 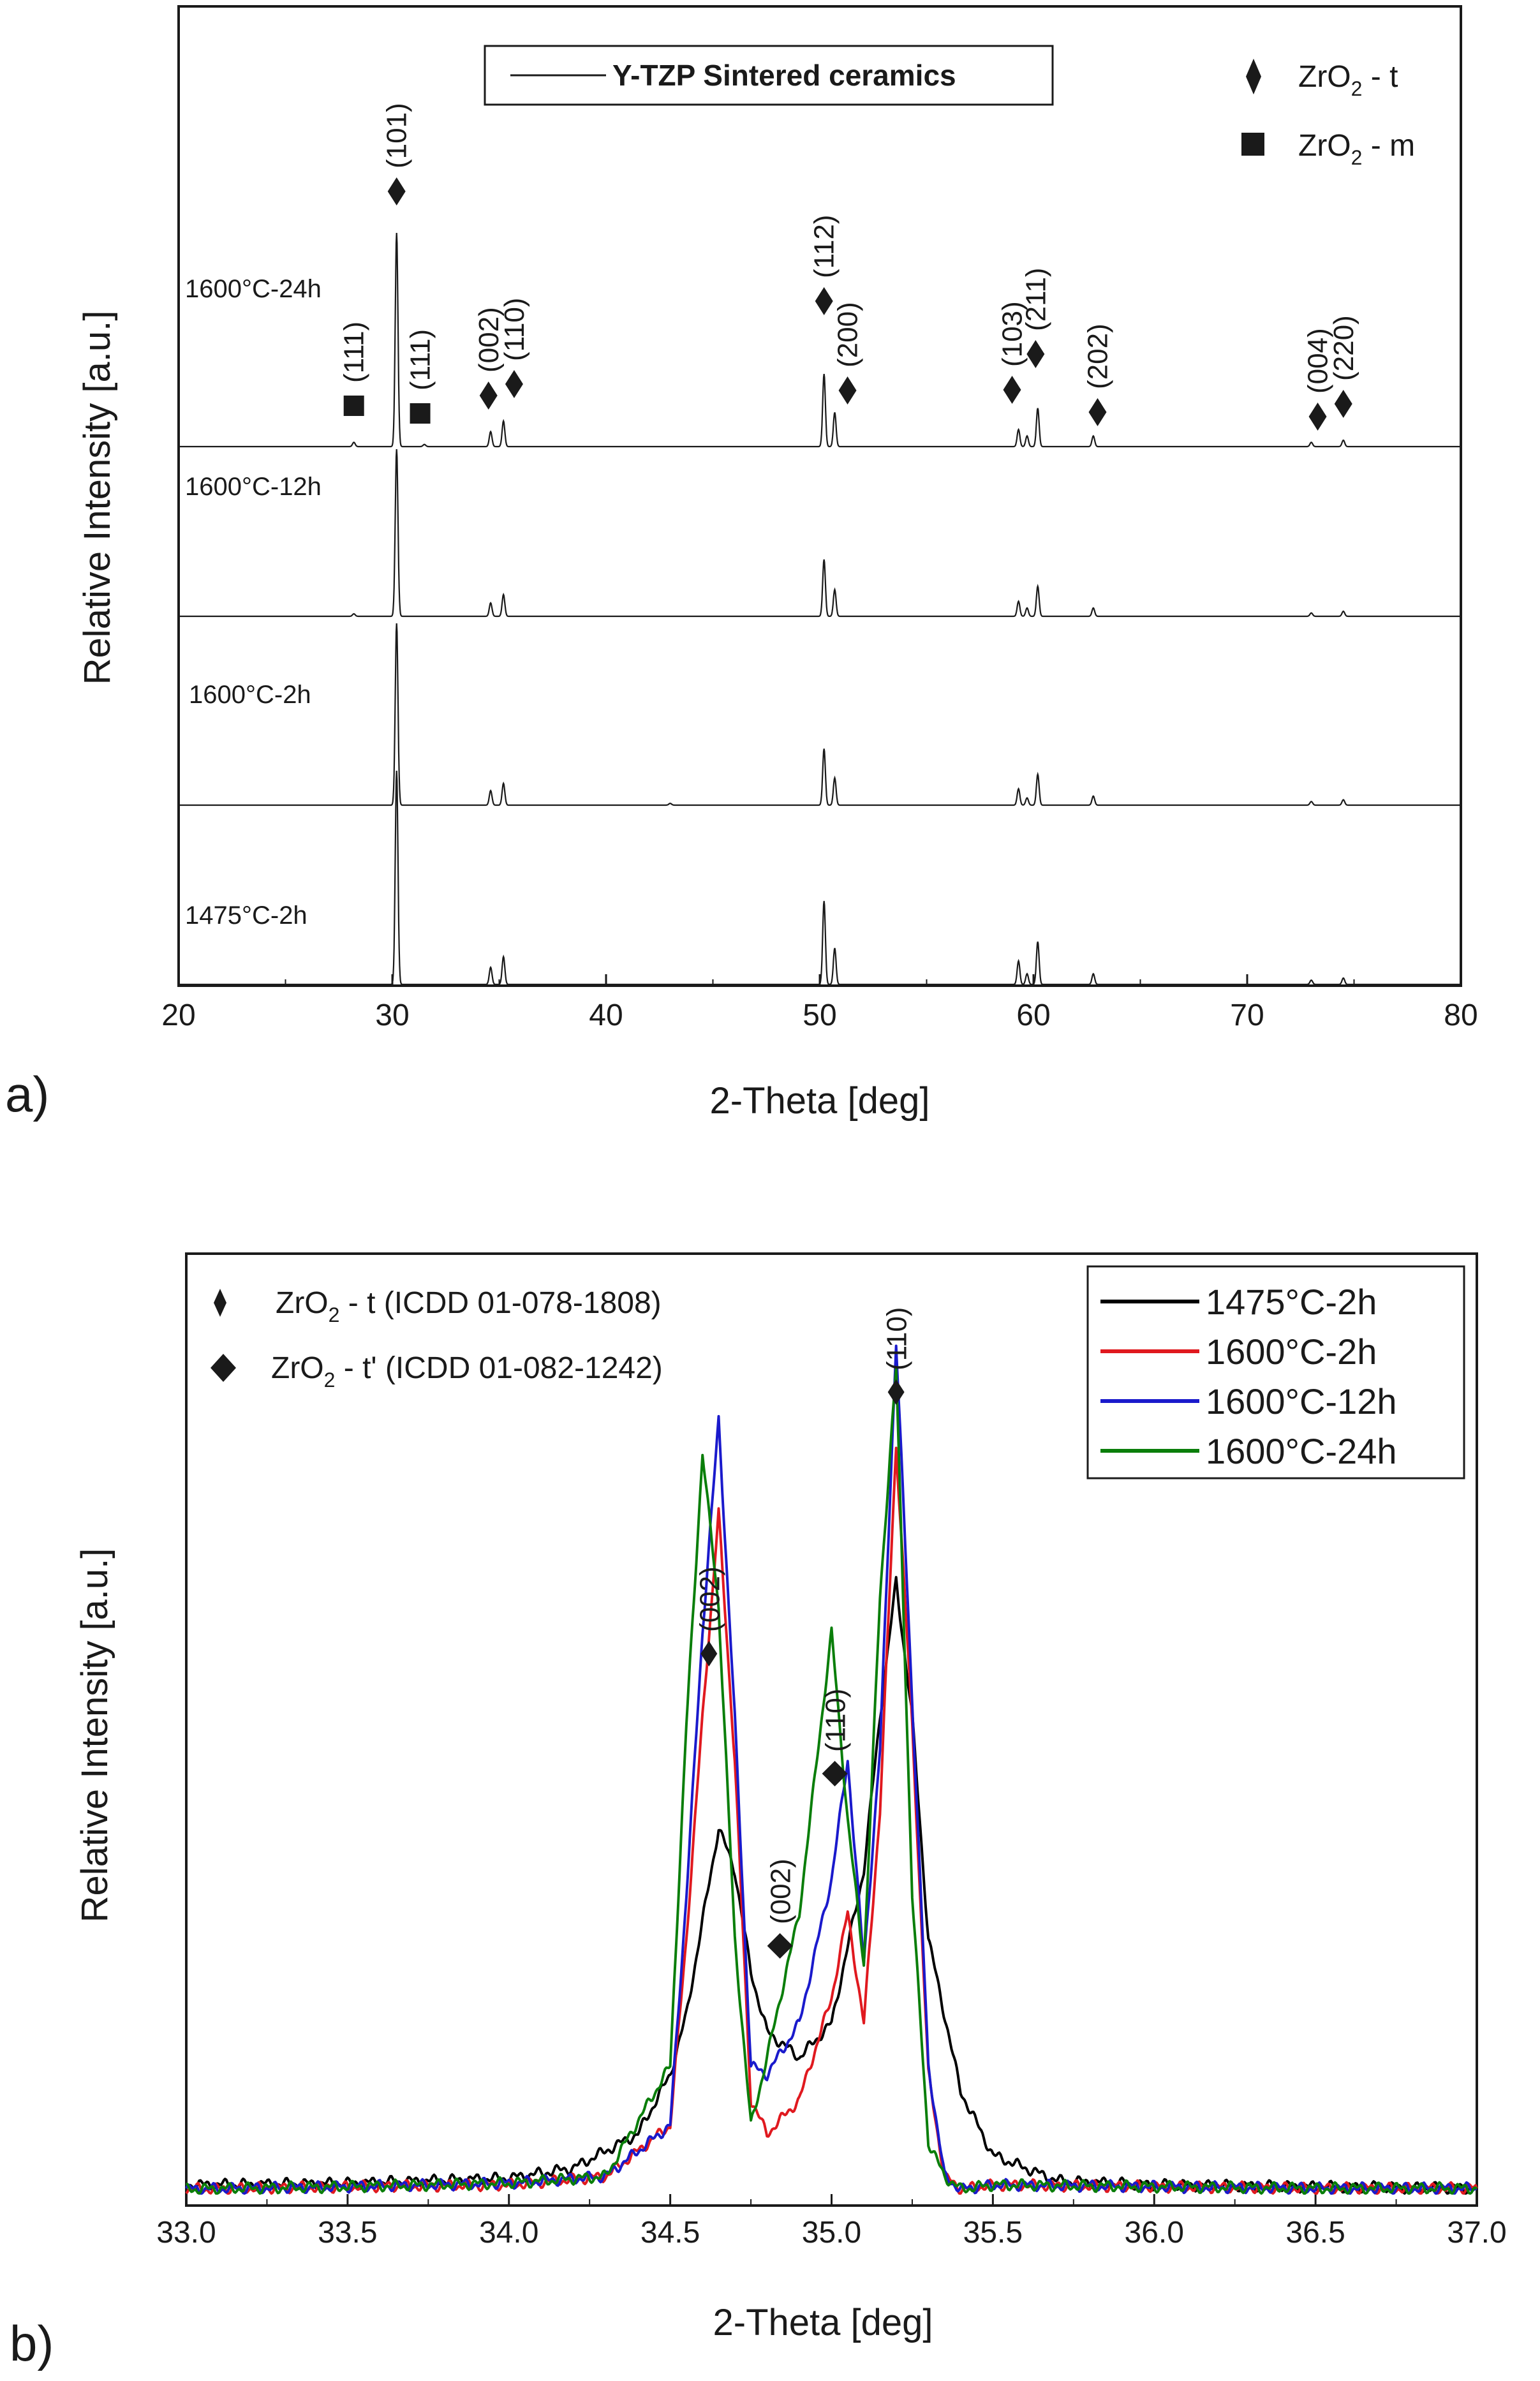 What do you see at coordinates (178, 1015) in the screenshot?
I see `panel-a-x-tick-label: 20` at bounding box center [178, 1015].